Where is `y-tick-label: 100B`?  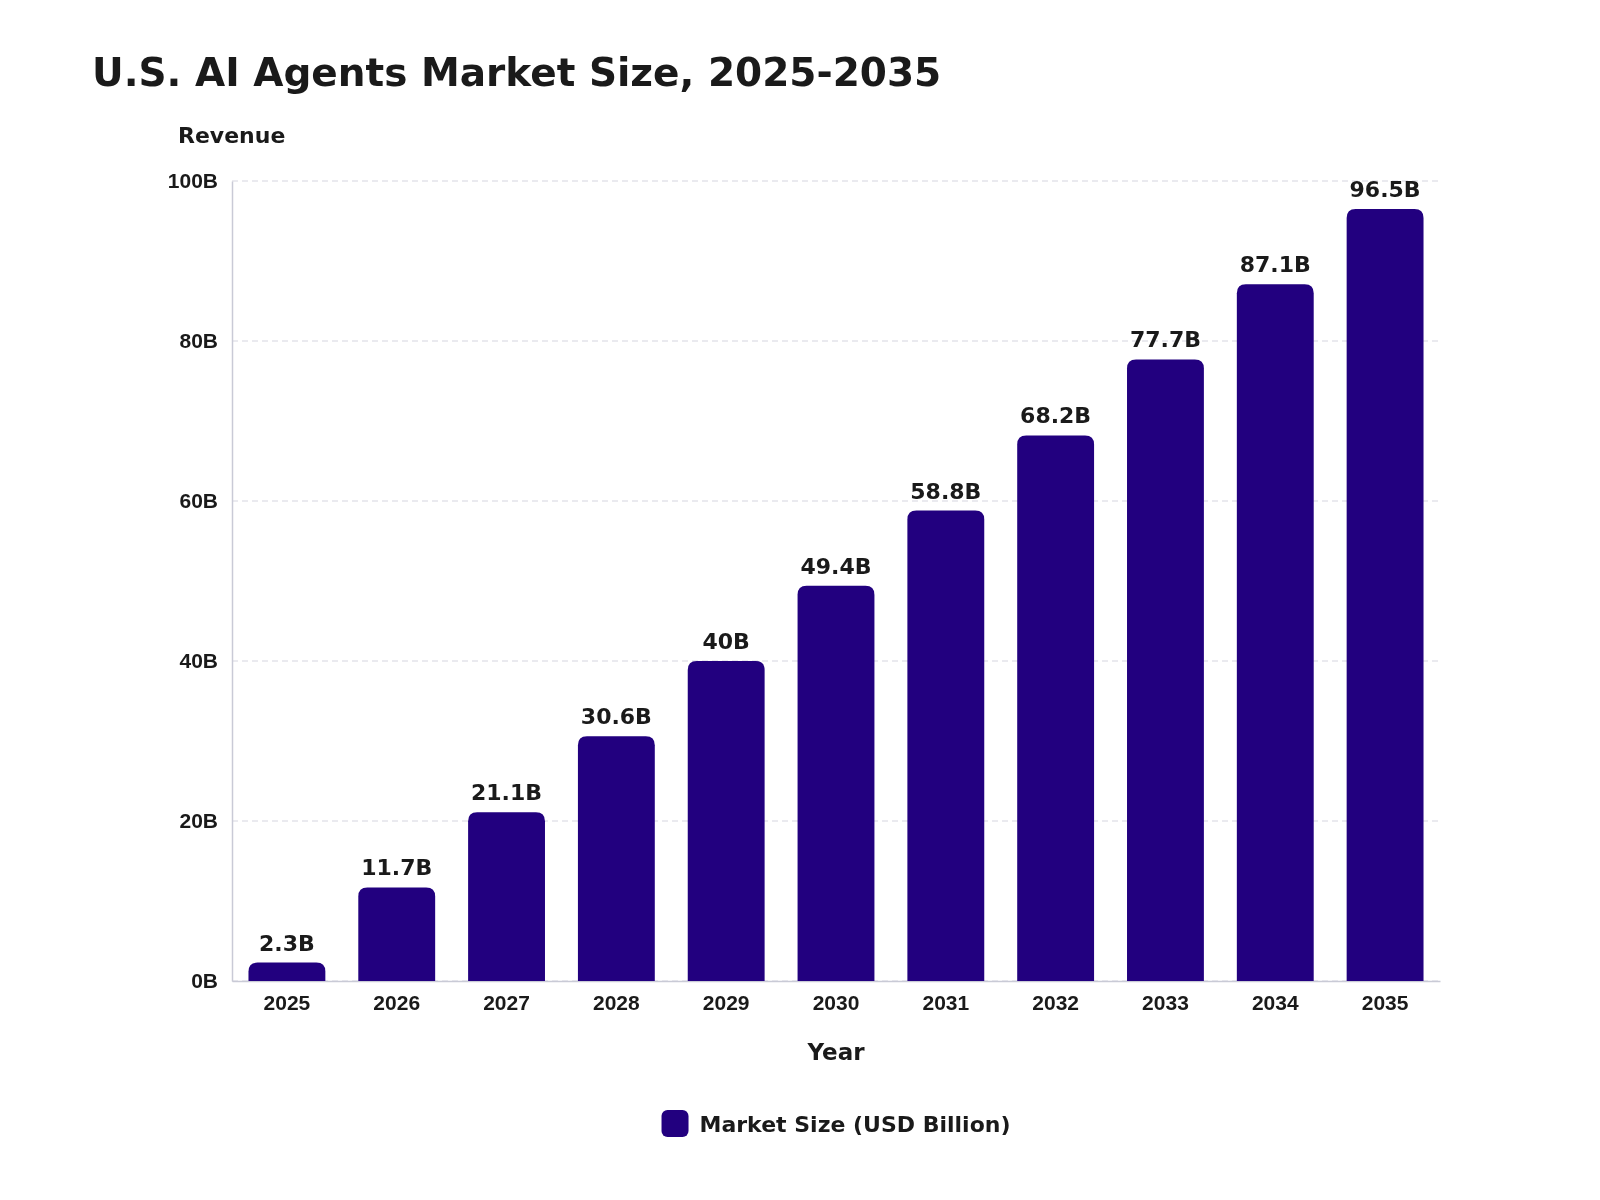 y-tick-label: 100B is located at coordinates (192, 181).